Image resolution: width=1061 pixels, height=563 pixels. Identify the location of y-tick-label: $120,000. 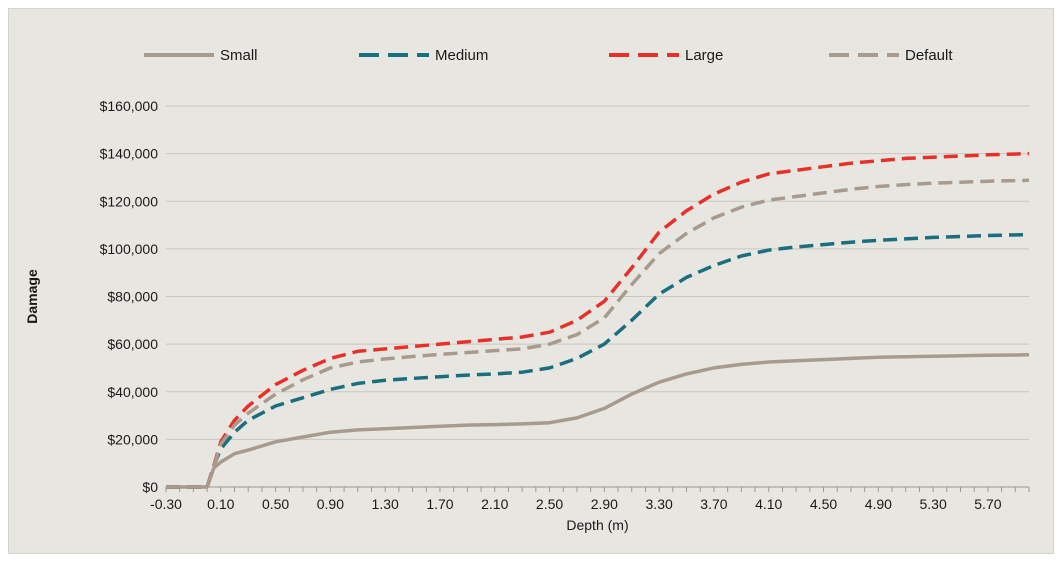
(129, 201).